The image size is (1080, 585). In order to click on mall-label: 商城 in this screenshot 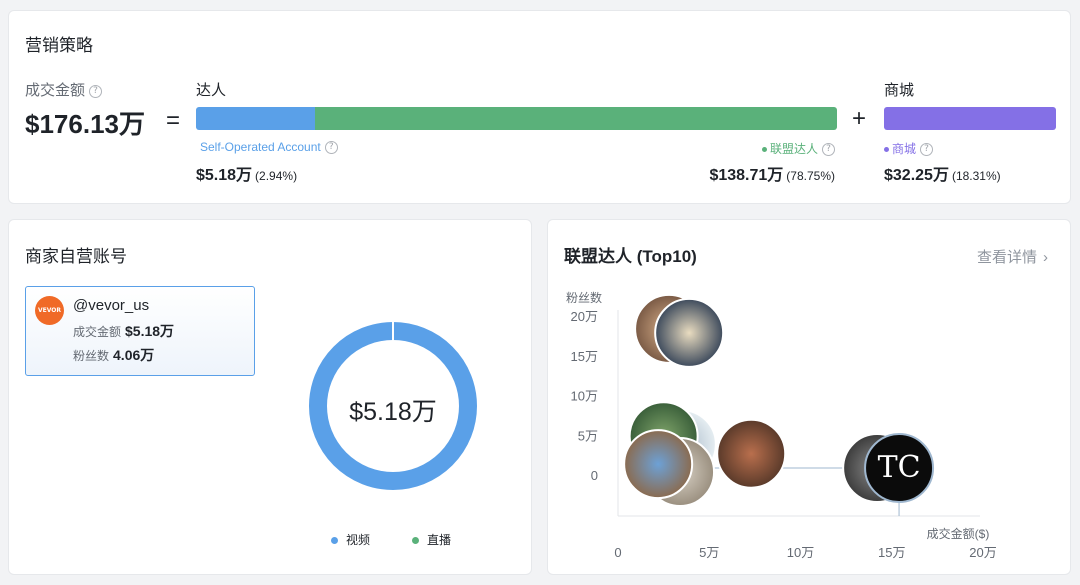, I will do `click(899, 90)`.